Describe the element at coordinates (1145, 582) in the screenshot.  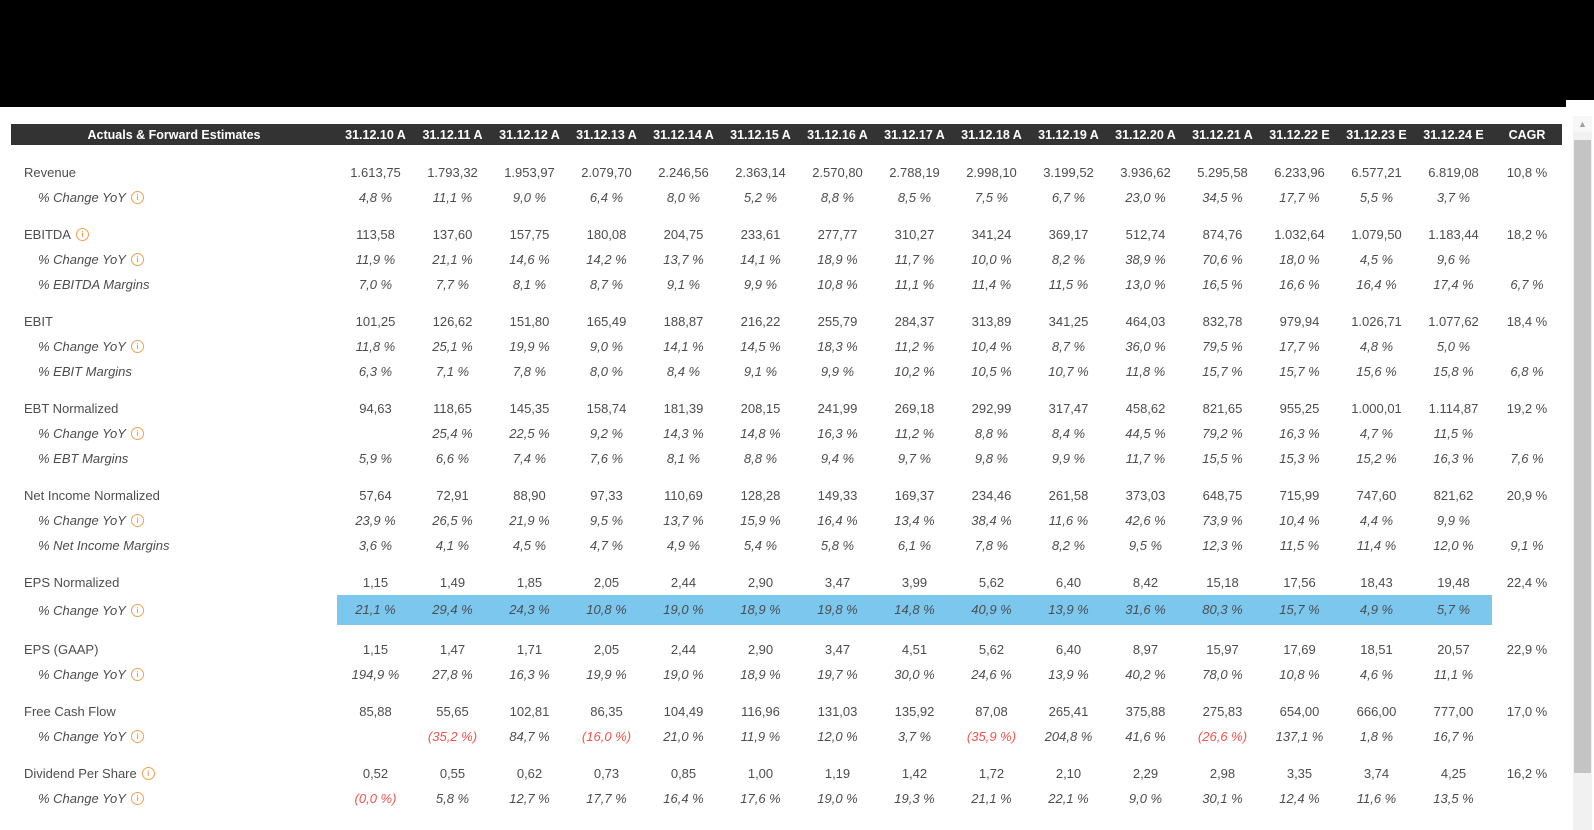
I see `data-cell: 8,42` at that location.